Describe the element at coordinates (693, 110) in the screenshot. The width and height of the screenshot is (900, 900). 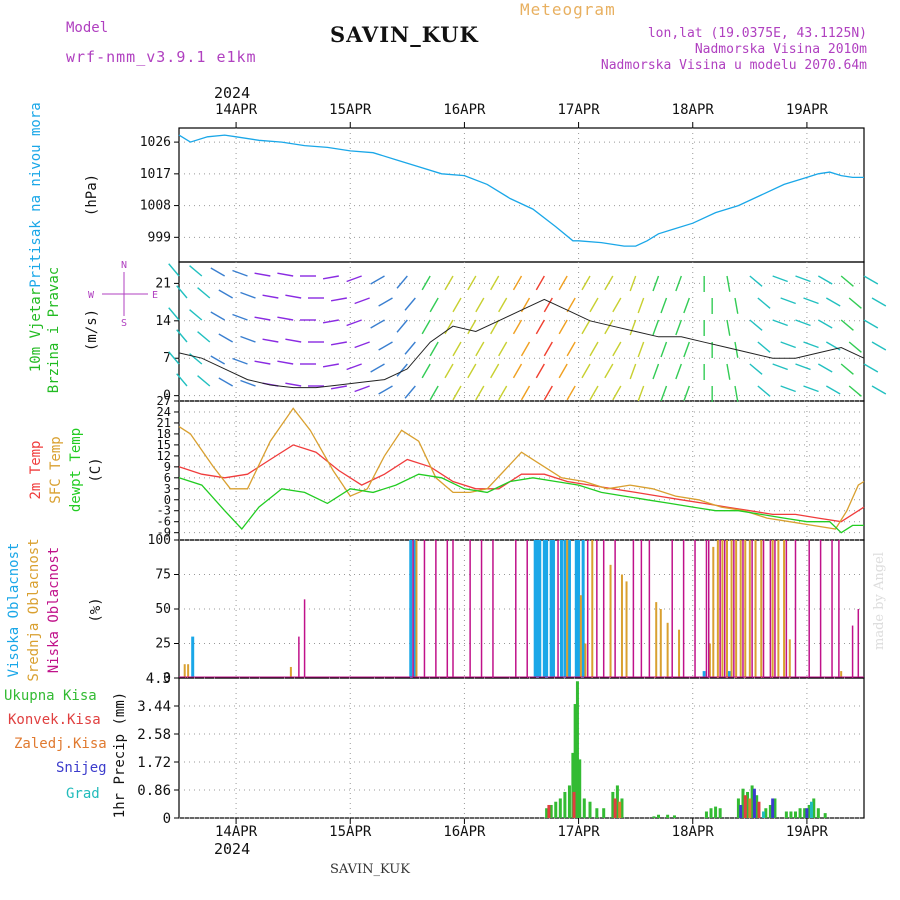
I see `day-label-top: 18APR` at that location.